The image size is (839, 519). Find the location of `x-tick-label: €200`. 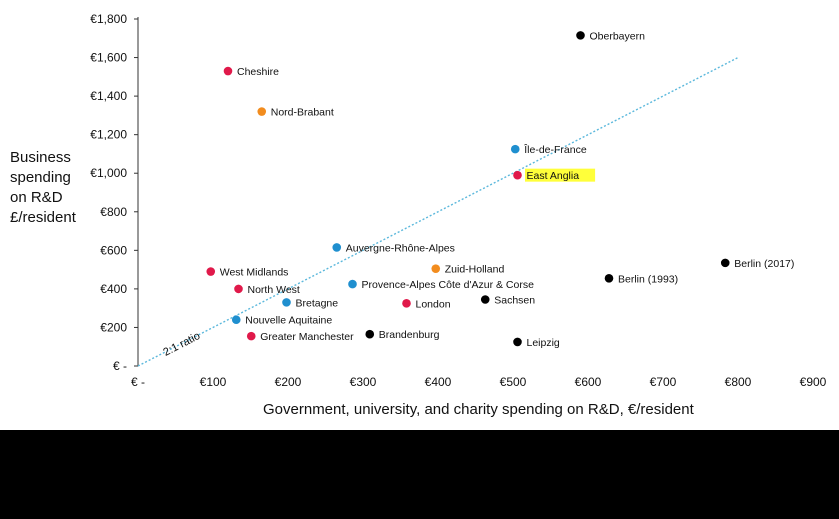

x-tick-label: €200 is located at coordinates (288, 382).